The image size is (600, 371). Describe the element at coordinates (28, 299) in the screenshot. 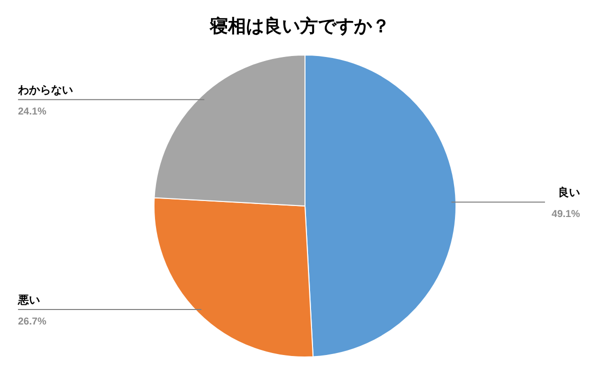

I see `slice-label: 悪い` at that location.